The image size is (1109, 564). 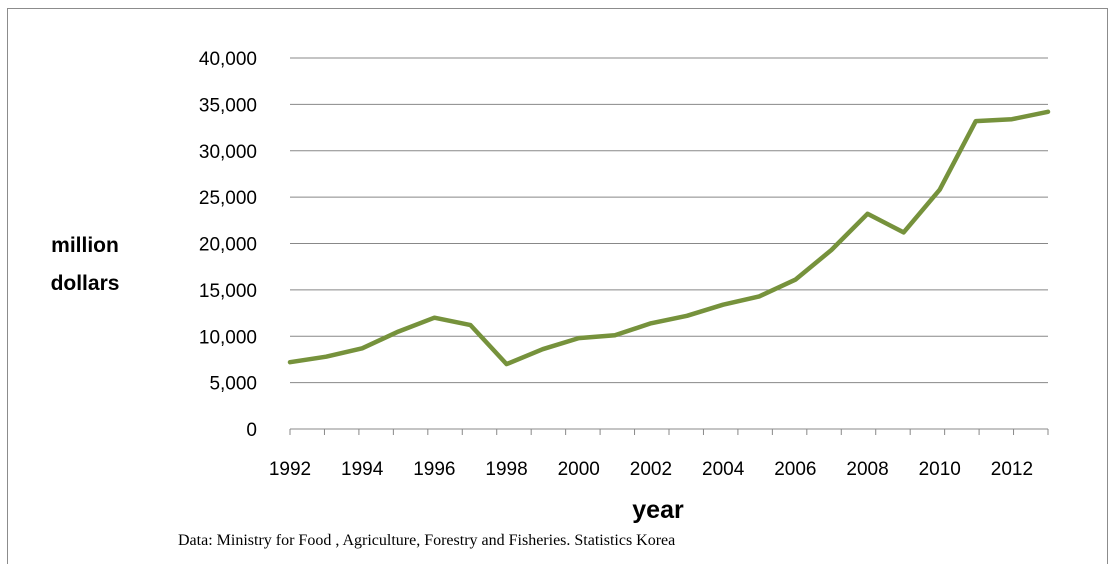 I want to click on y-axis-title: million dollars, so click(x=85, y=264).